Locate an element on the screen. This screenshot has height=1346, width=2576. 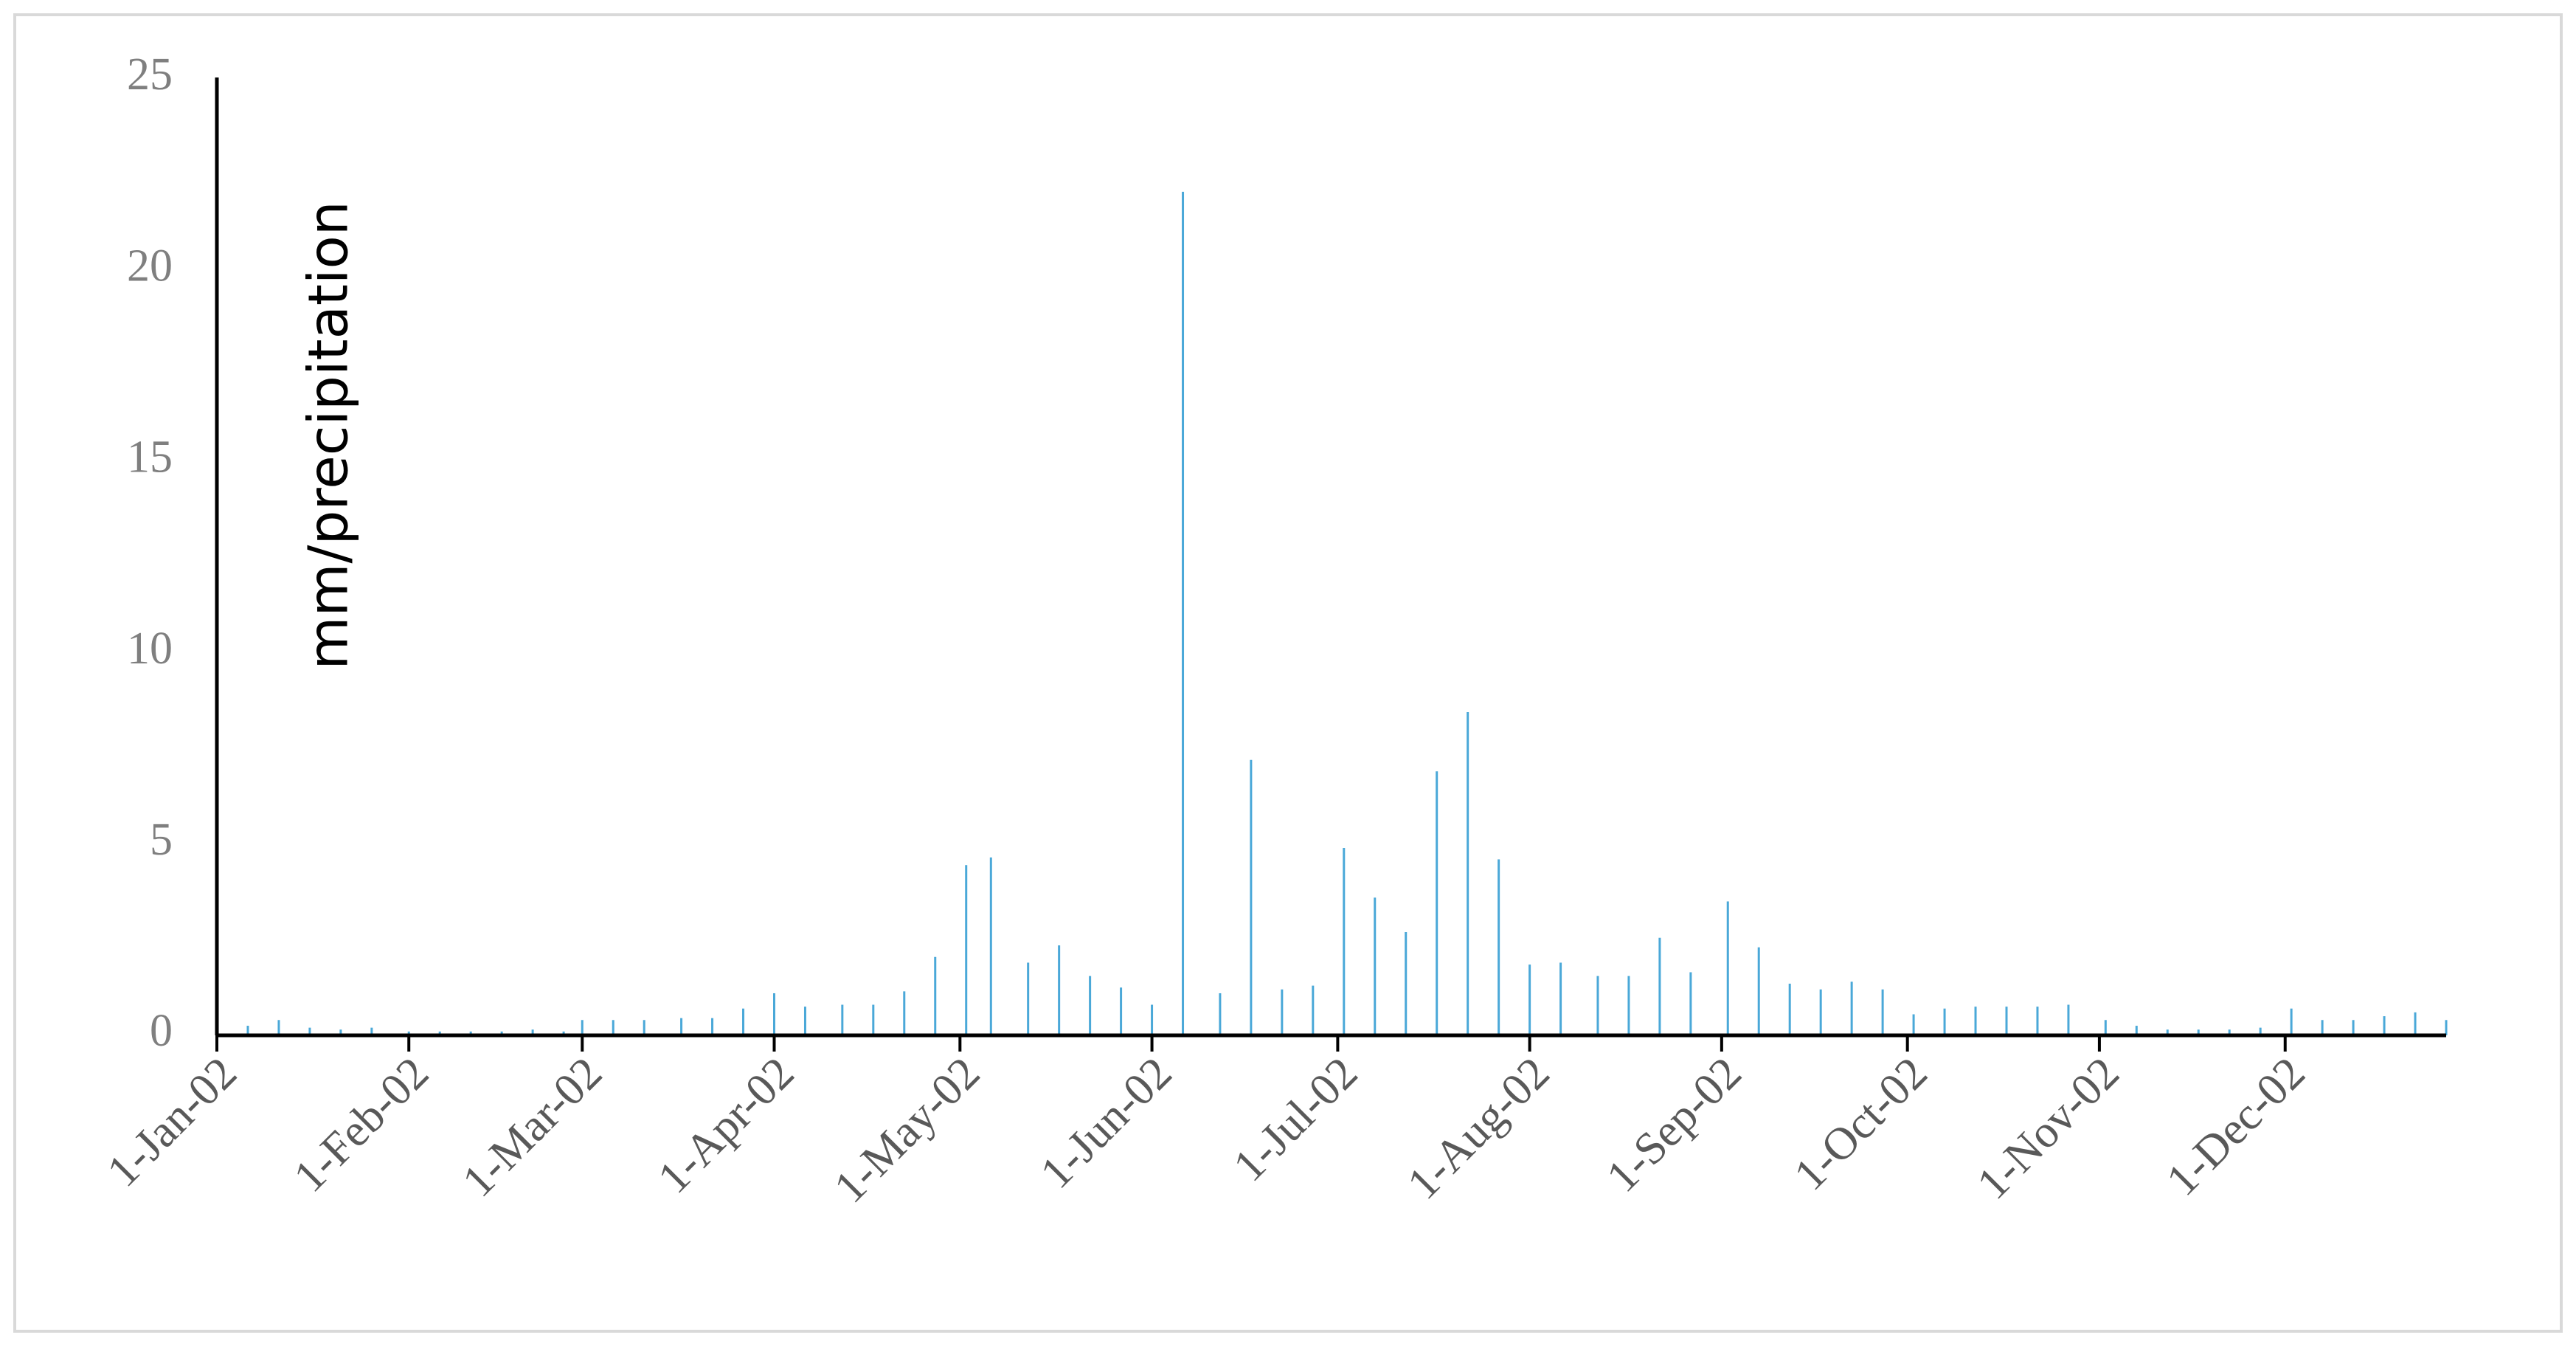
y-tick-label: 10 is located at coordinates (150, 649).